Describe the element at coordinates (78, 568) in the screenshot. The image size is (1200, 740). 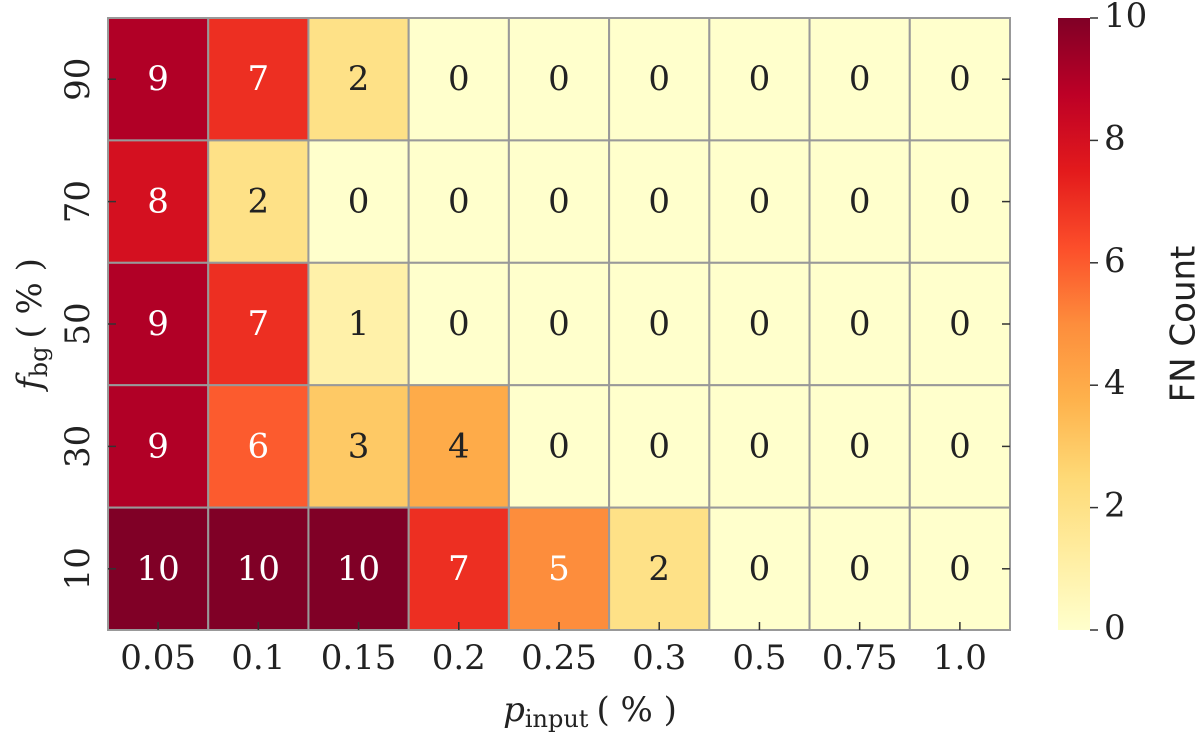
I see `y-tick-label: 10` at that location.